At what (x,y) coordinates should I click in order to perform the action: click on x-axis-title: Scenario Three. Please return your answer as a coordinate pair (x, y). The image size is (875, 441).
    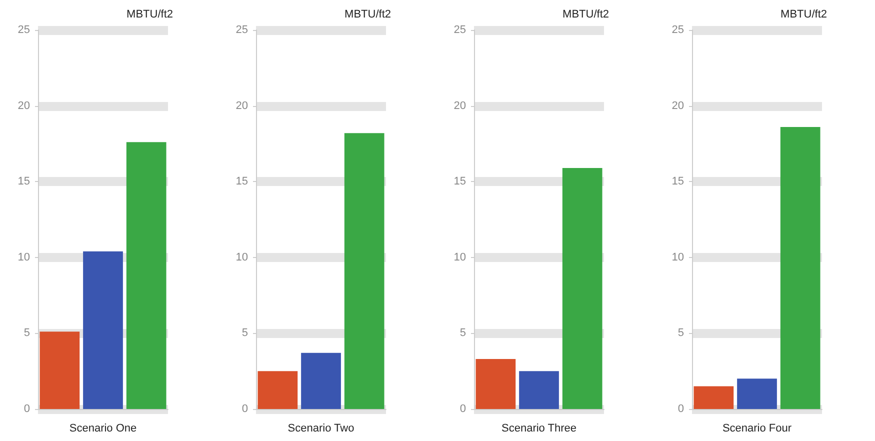
    Looking at the image, I should click on (539, 428).